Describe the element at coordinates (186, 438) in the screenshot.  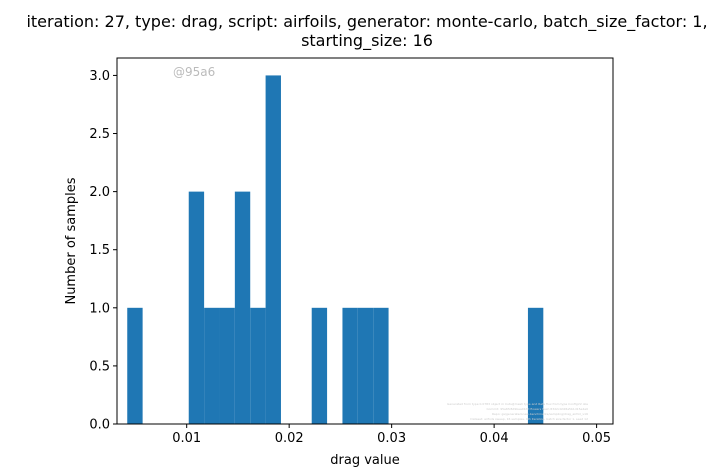
I see `x-tick-label: 0.01` at that location.